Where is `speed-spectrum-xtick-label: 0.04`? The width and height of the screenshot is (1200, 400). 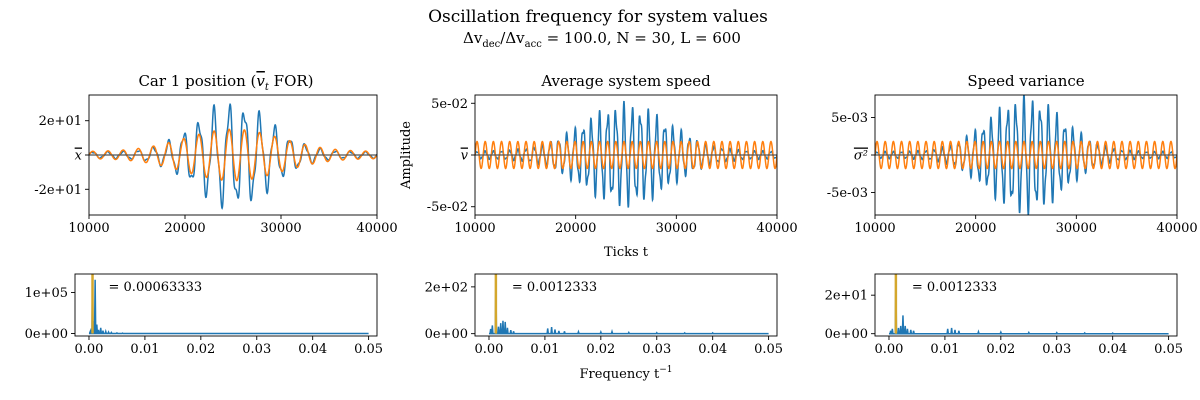
speed-spectrum-xtick-label: 0.04 is located at coordinates (712, 349).